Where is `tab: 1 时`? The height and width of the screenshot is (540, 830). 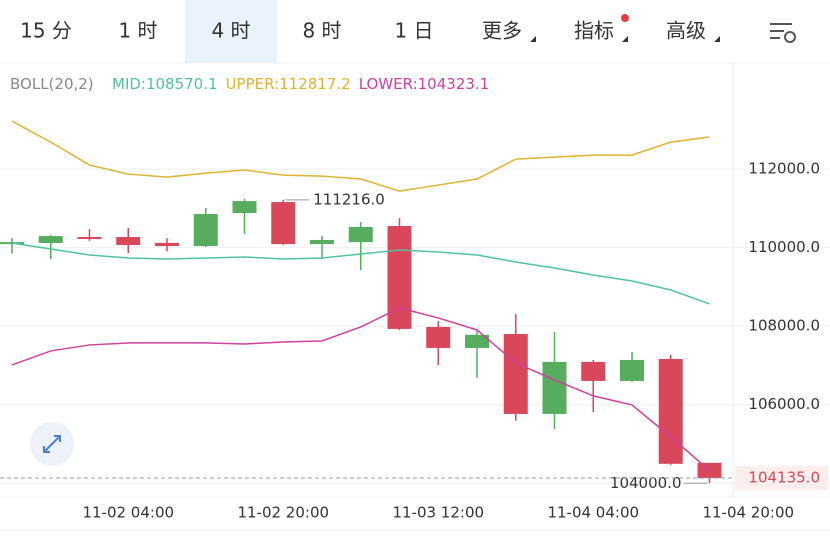 tab: 1 时 is located at coordinates (137, 31).